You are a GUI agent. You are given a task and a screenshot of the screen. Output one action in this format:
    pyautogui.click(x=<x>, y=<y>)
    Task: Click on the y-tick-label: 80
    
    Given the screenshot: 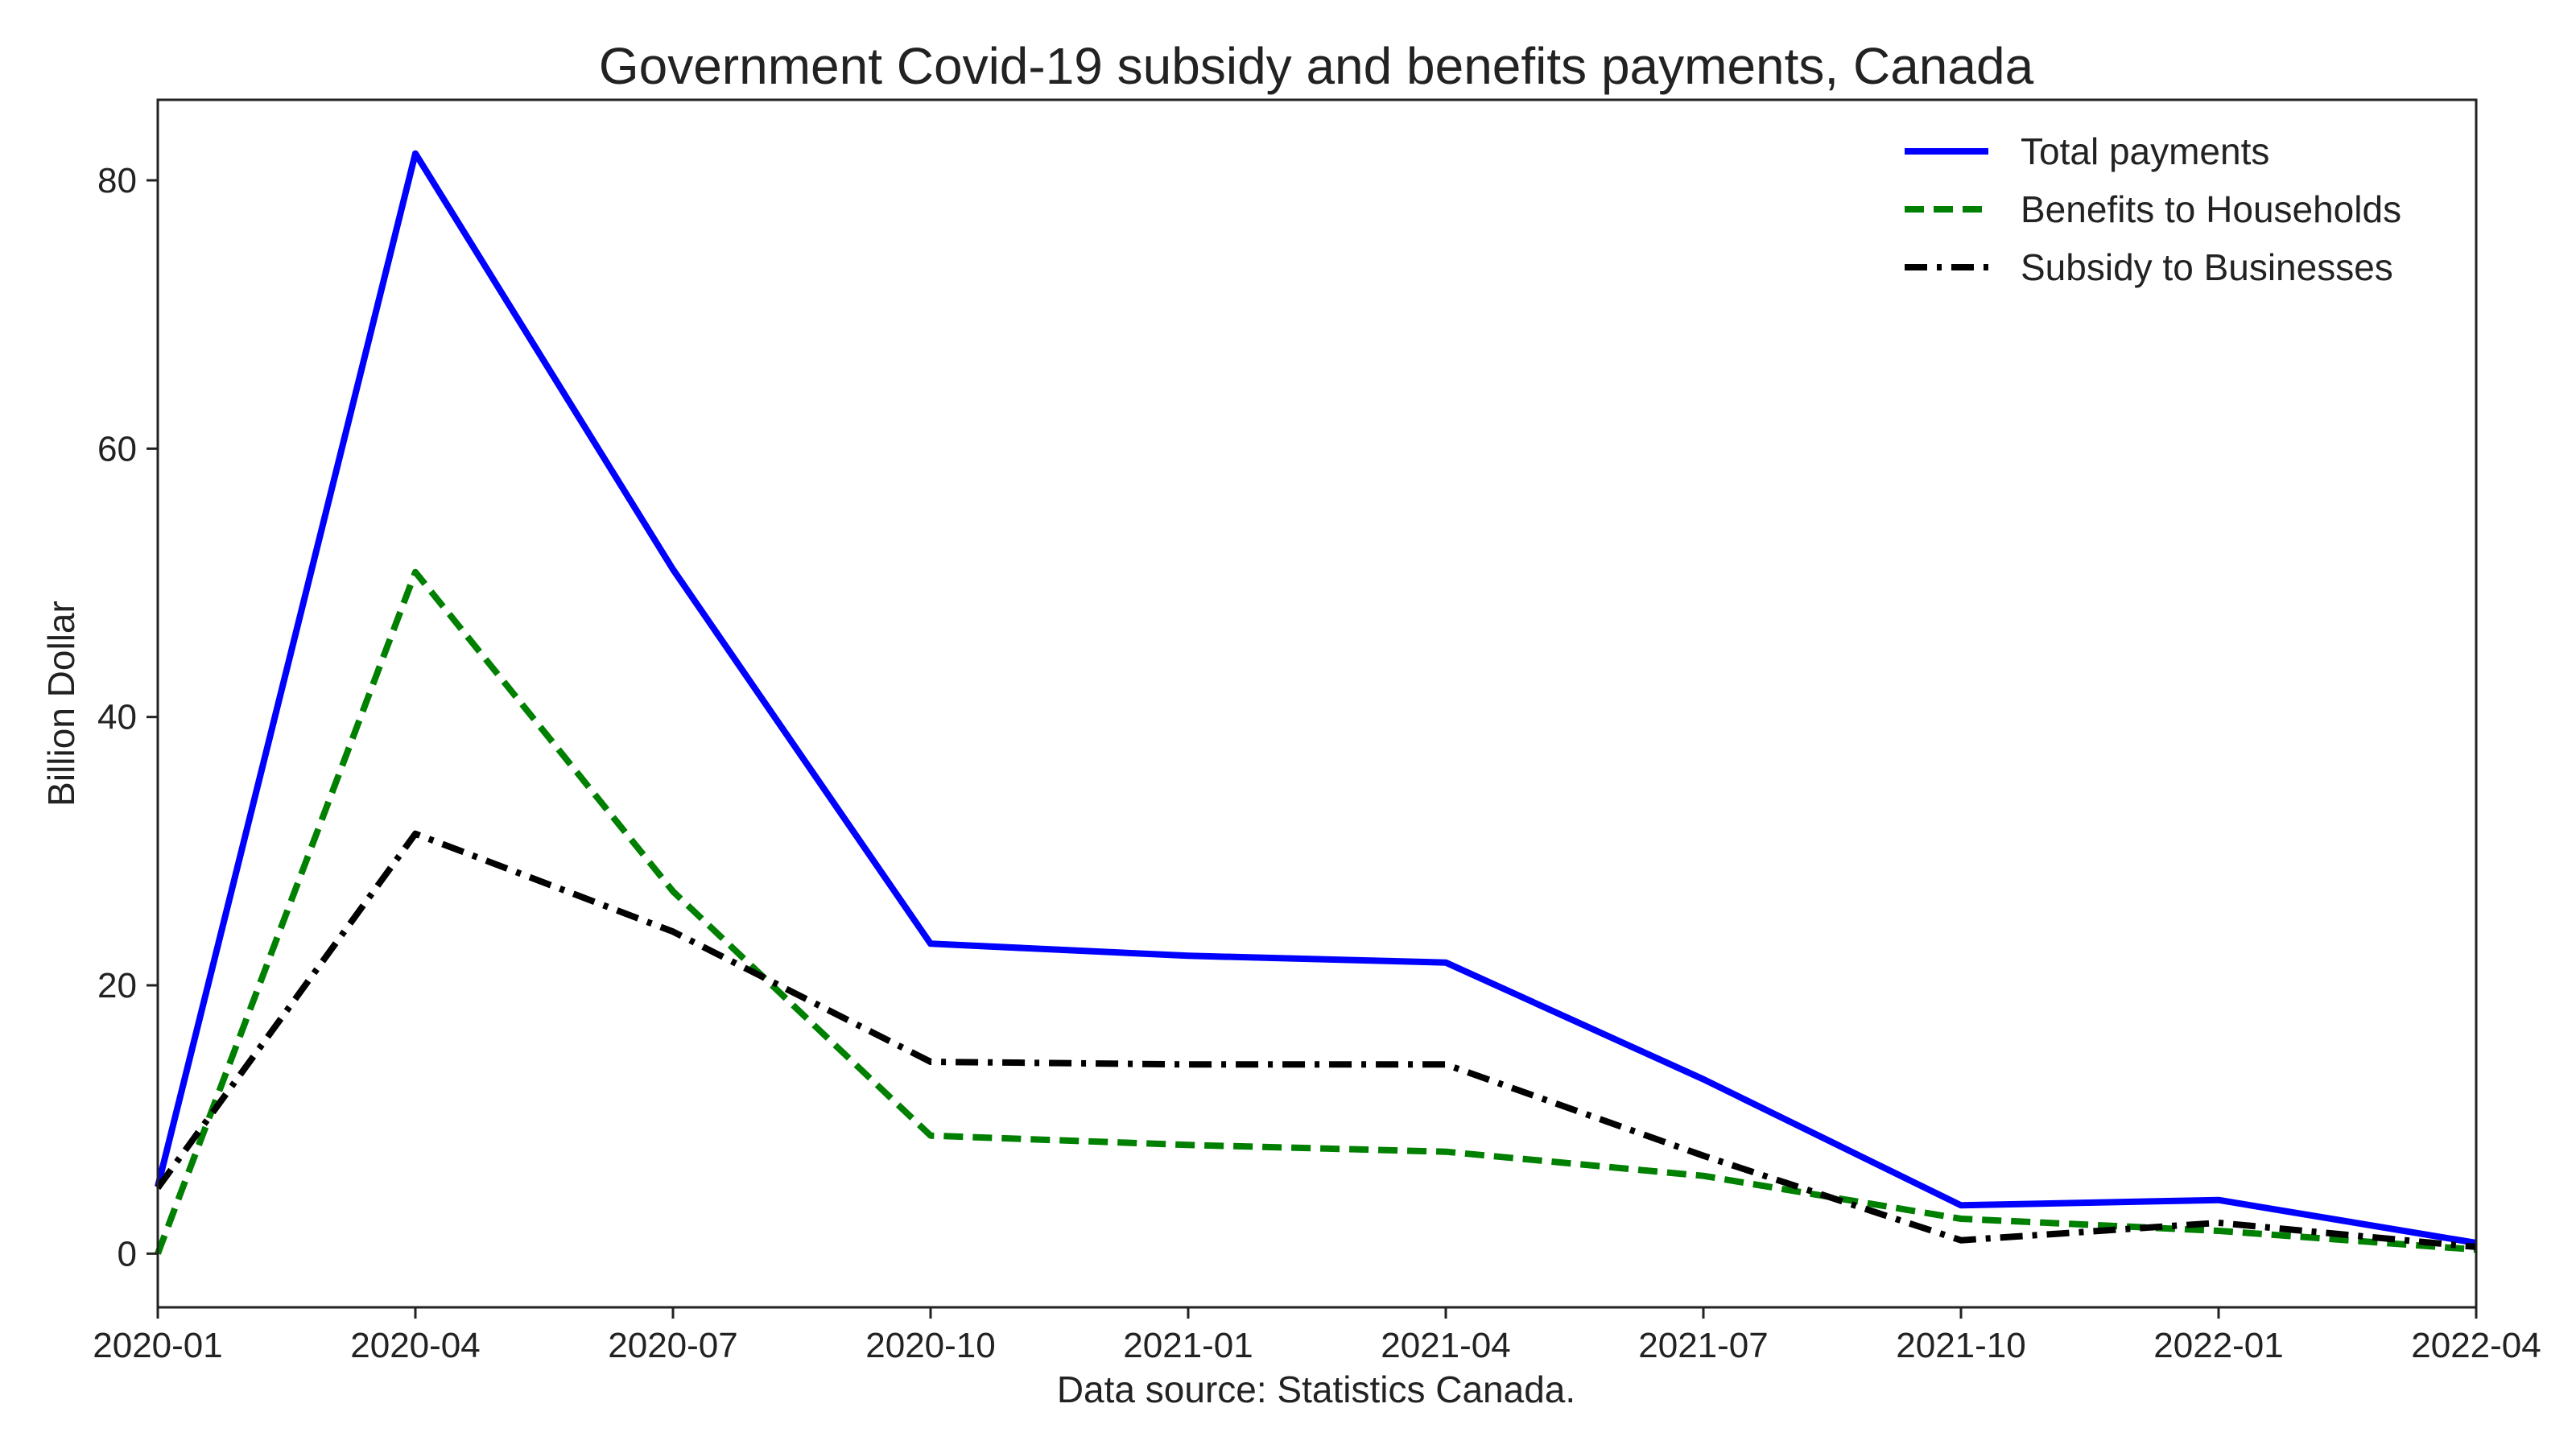 What is the action you would take?
    pyautogui.click(x=117, y=180)
    